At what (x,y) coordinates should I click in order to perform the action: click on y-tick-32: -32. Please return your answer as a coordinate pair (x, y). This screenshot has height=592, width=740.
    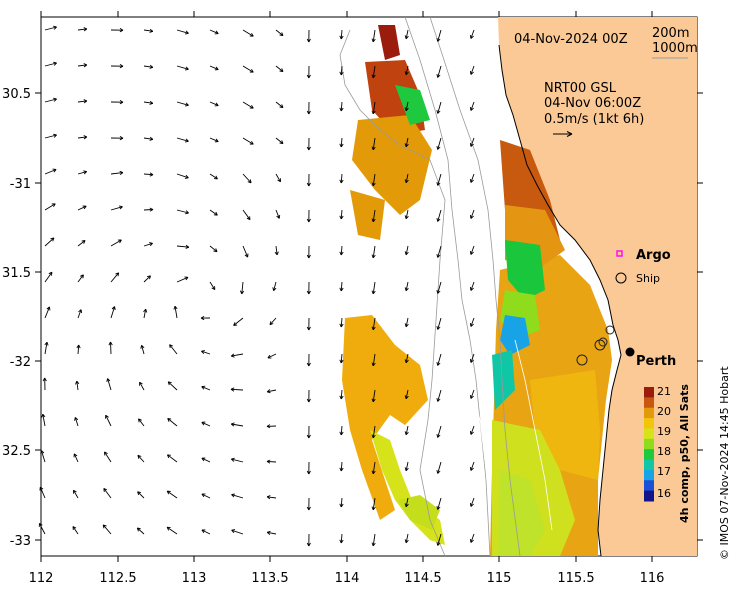
    Looking at the image, I should click on (20, 362).